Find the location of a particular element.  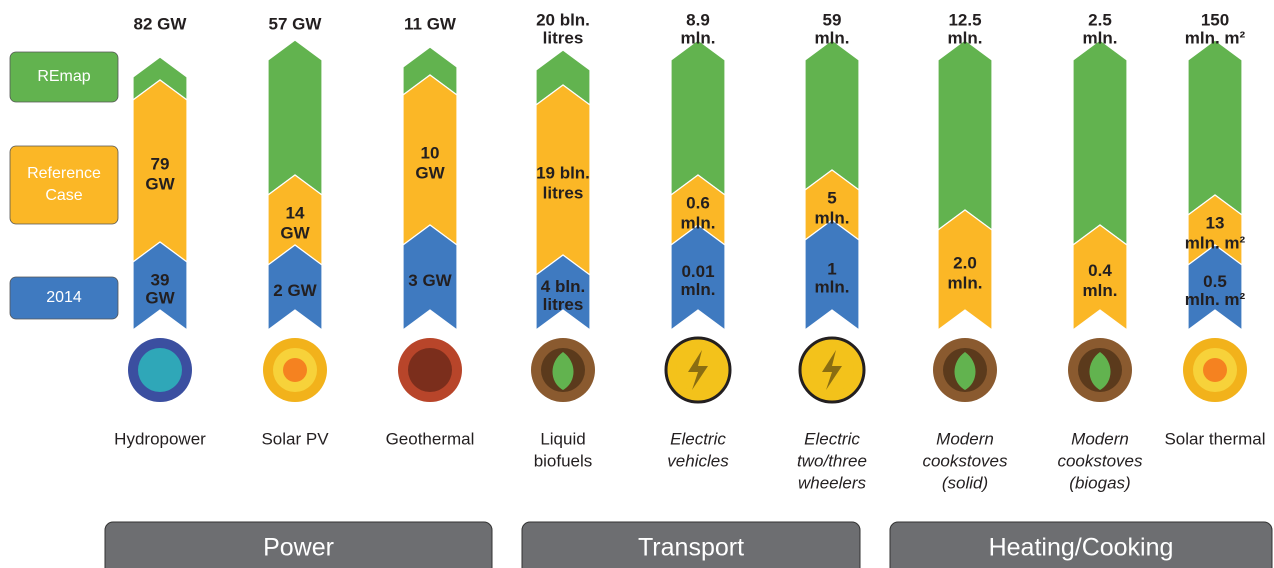

column-name: Solar PV is located at coordinates (295, 438).